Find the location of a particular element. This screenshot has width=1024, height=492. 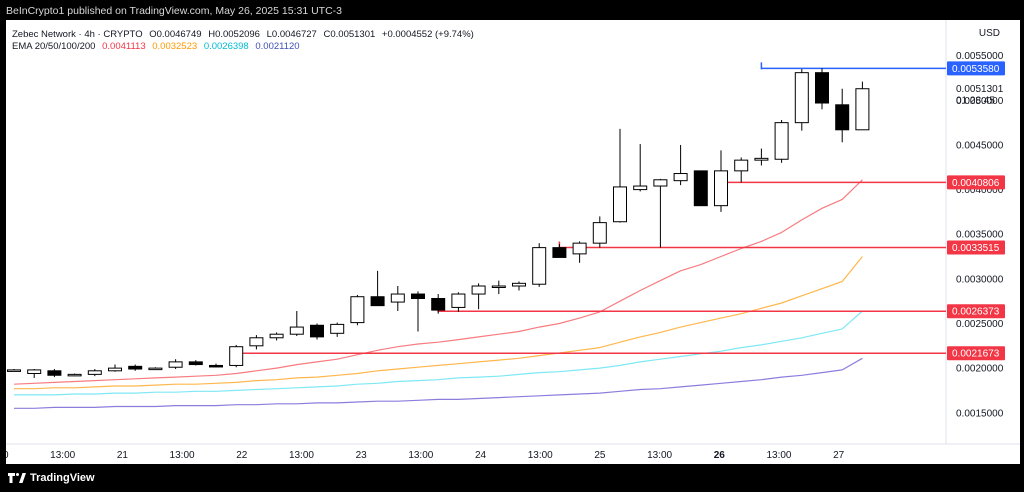

ema-label: EMA 20/50/100/200 is located at coordinates (54, 46).